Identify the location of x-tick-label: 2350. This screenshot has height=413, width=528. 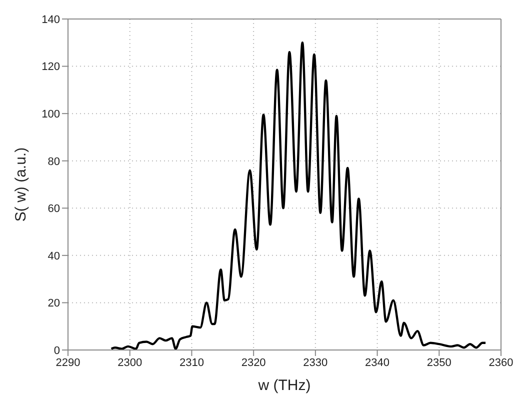
(439, 362).